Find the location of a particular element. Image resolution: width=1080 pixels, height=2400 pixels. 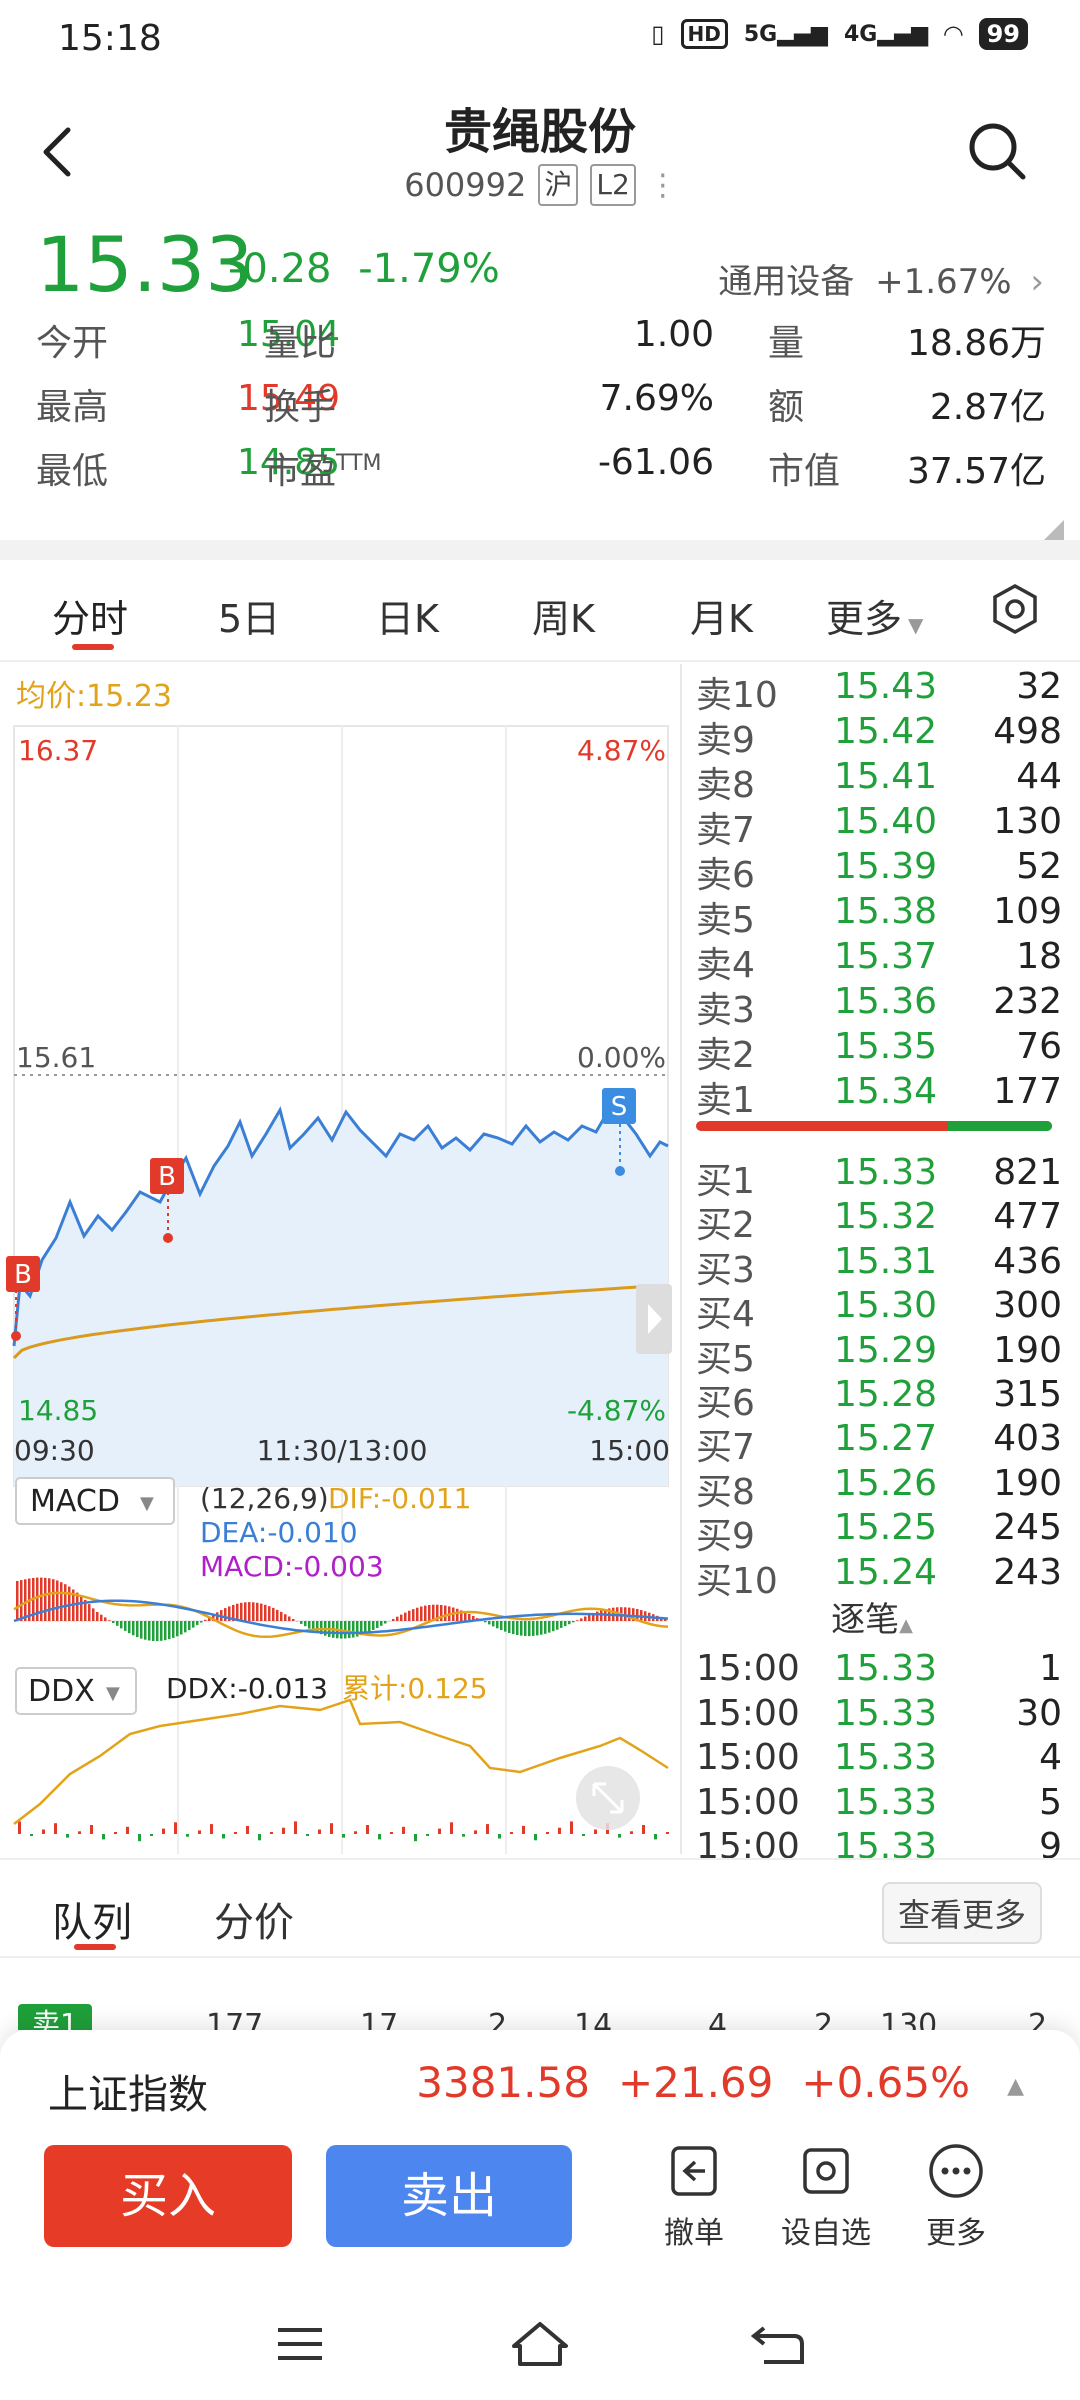

queue-cell: 2 is located at coordinates (1038, 2019).